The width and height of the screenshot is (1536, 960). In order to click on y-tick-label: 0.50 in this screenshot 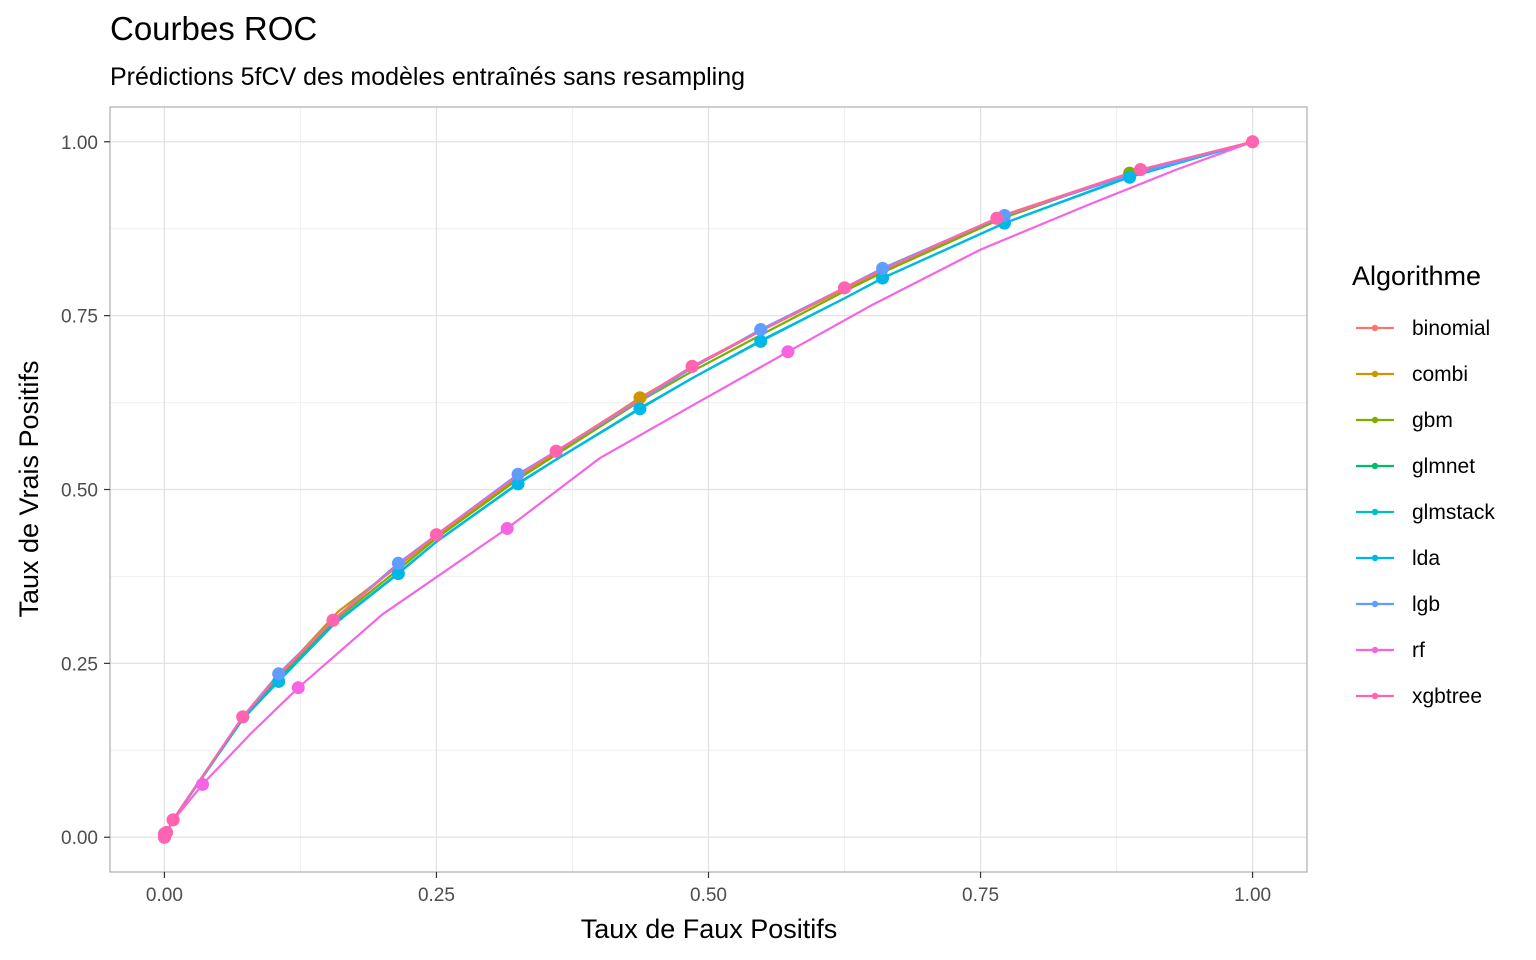, I will do `click(79, 491)`.